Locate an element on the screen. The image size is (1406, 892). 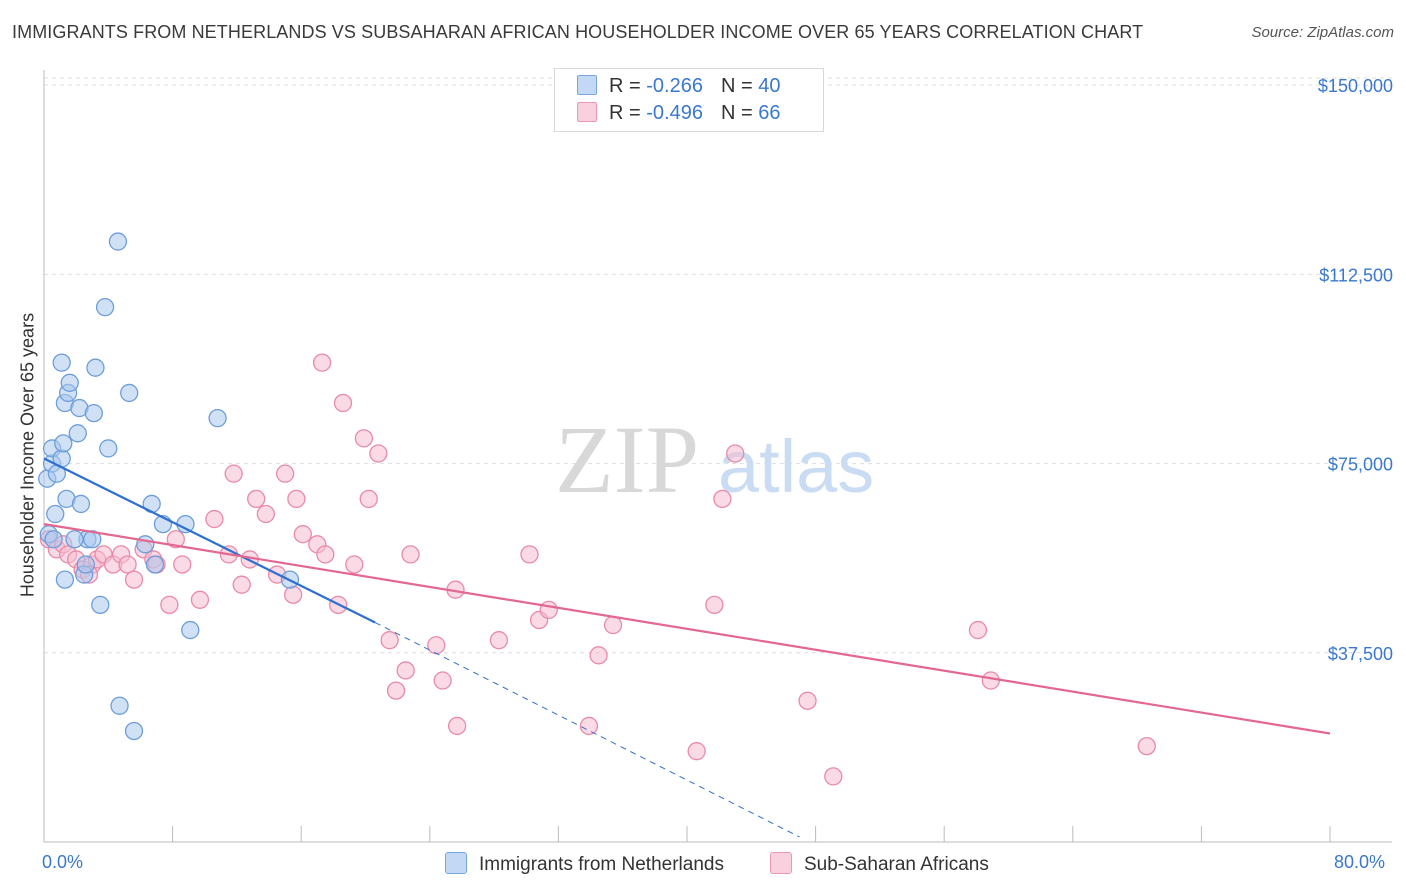
legend-r-value: -0.266 is located at coordinates (674, 86).